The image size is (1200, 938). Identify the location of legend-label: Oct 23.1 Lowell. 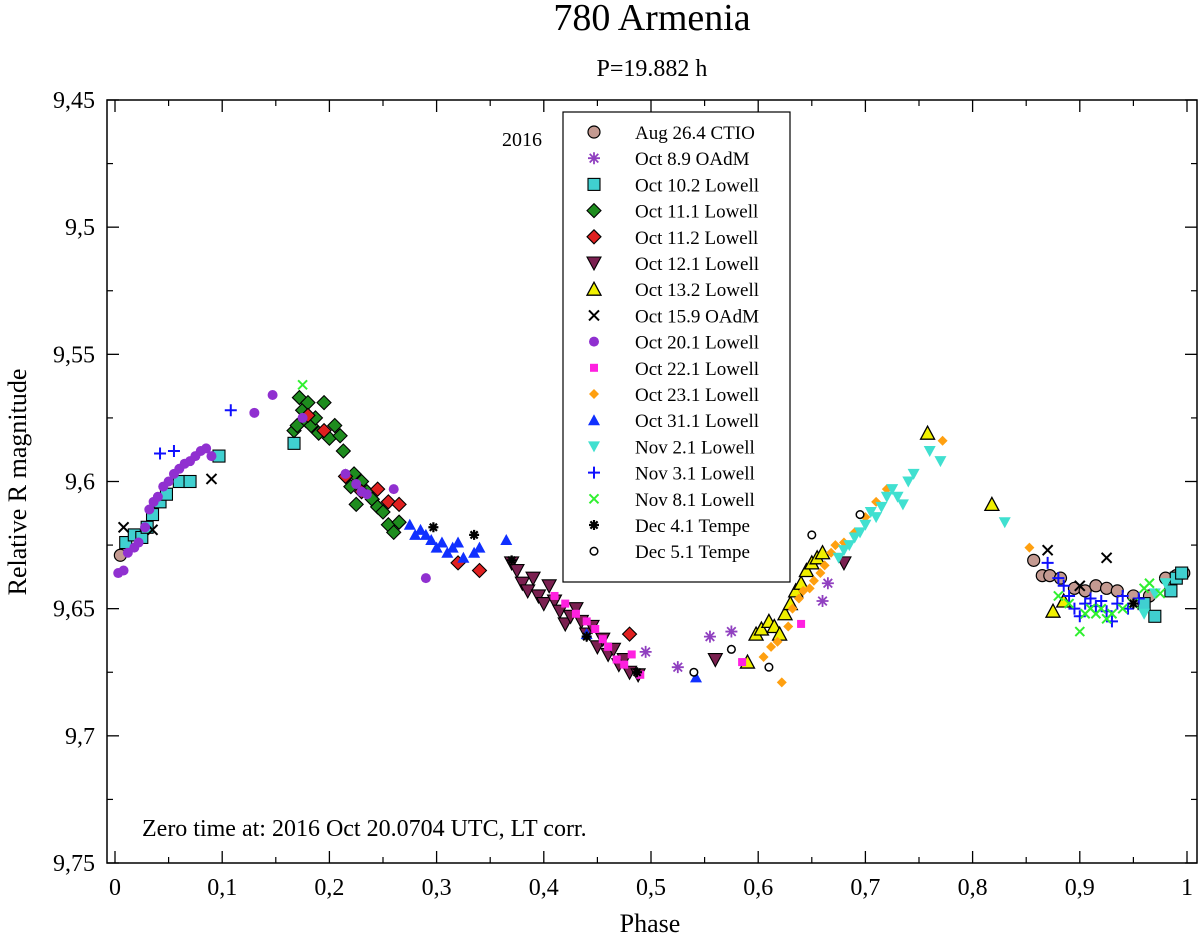
(697, 395).